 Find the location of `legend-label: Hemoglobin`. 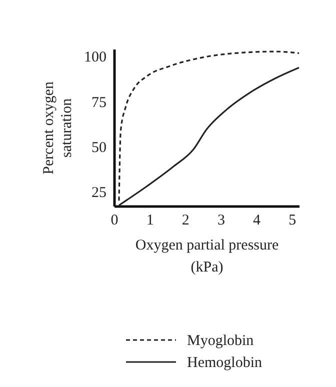

legend-label: Hemoglobin is located at coordinates (224, 363).